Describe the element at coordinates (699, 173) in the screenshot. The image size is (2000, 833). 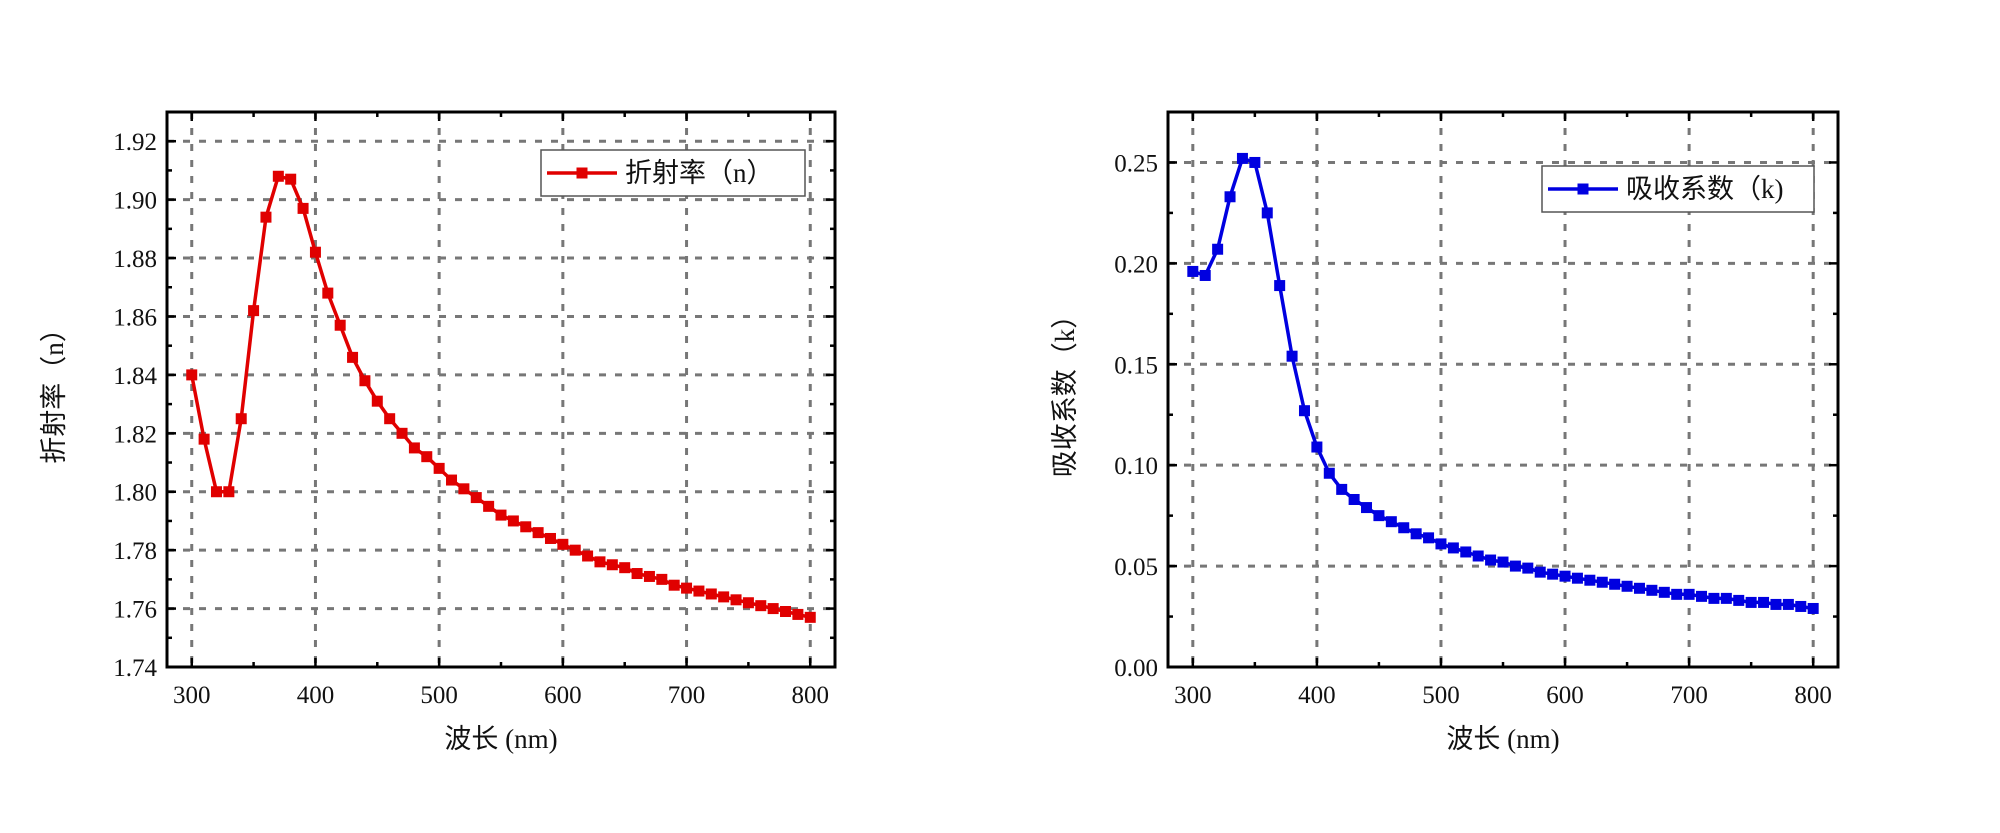
I see `chart-0-legend-label: 折射率（n）` at that location.